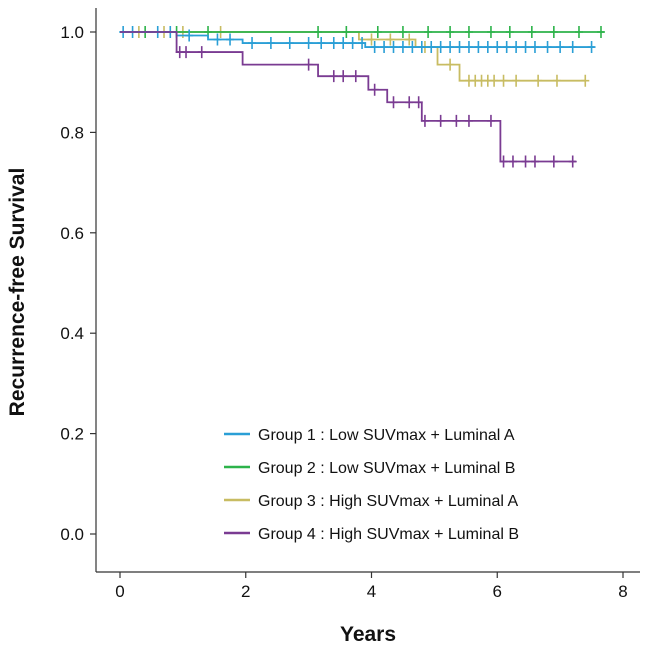  What do you see at coordinates (386, 468) in the screenshot?
I see `legend-label-2: Group 2 : Low SUVmax + Luminal B` at bounding box center [386, 468].